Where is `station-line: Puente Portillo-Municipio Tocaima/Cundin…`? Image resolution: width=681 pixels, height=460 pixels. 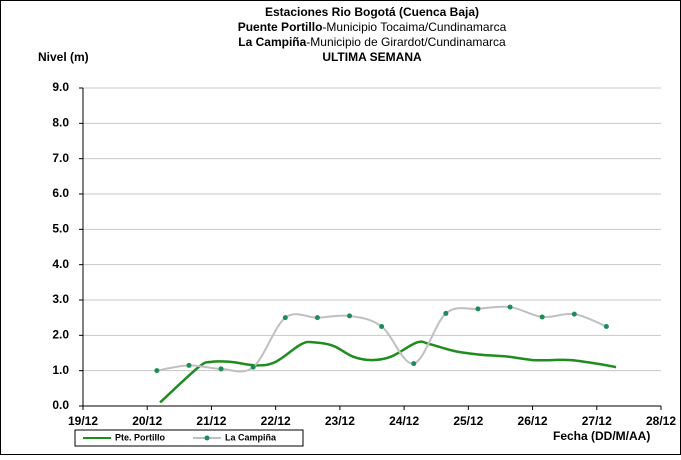 station-line: Puente Portillo-Municipio Tocaima/Cundin… is located at coordinates (372, 27).